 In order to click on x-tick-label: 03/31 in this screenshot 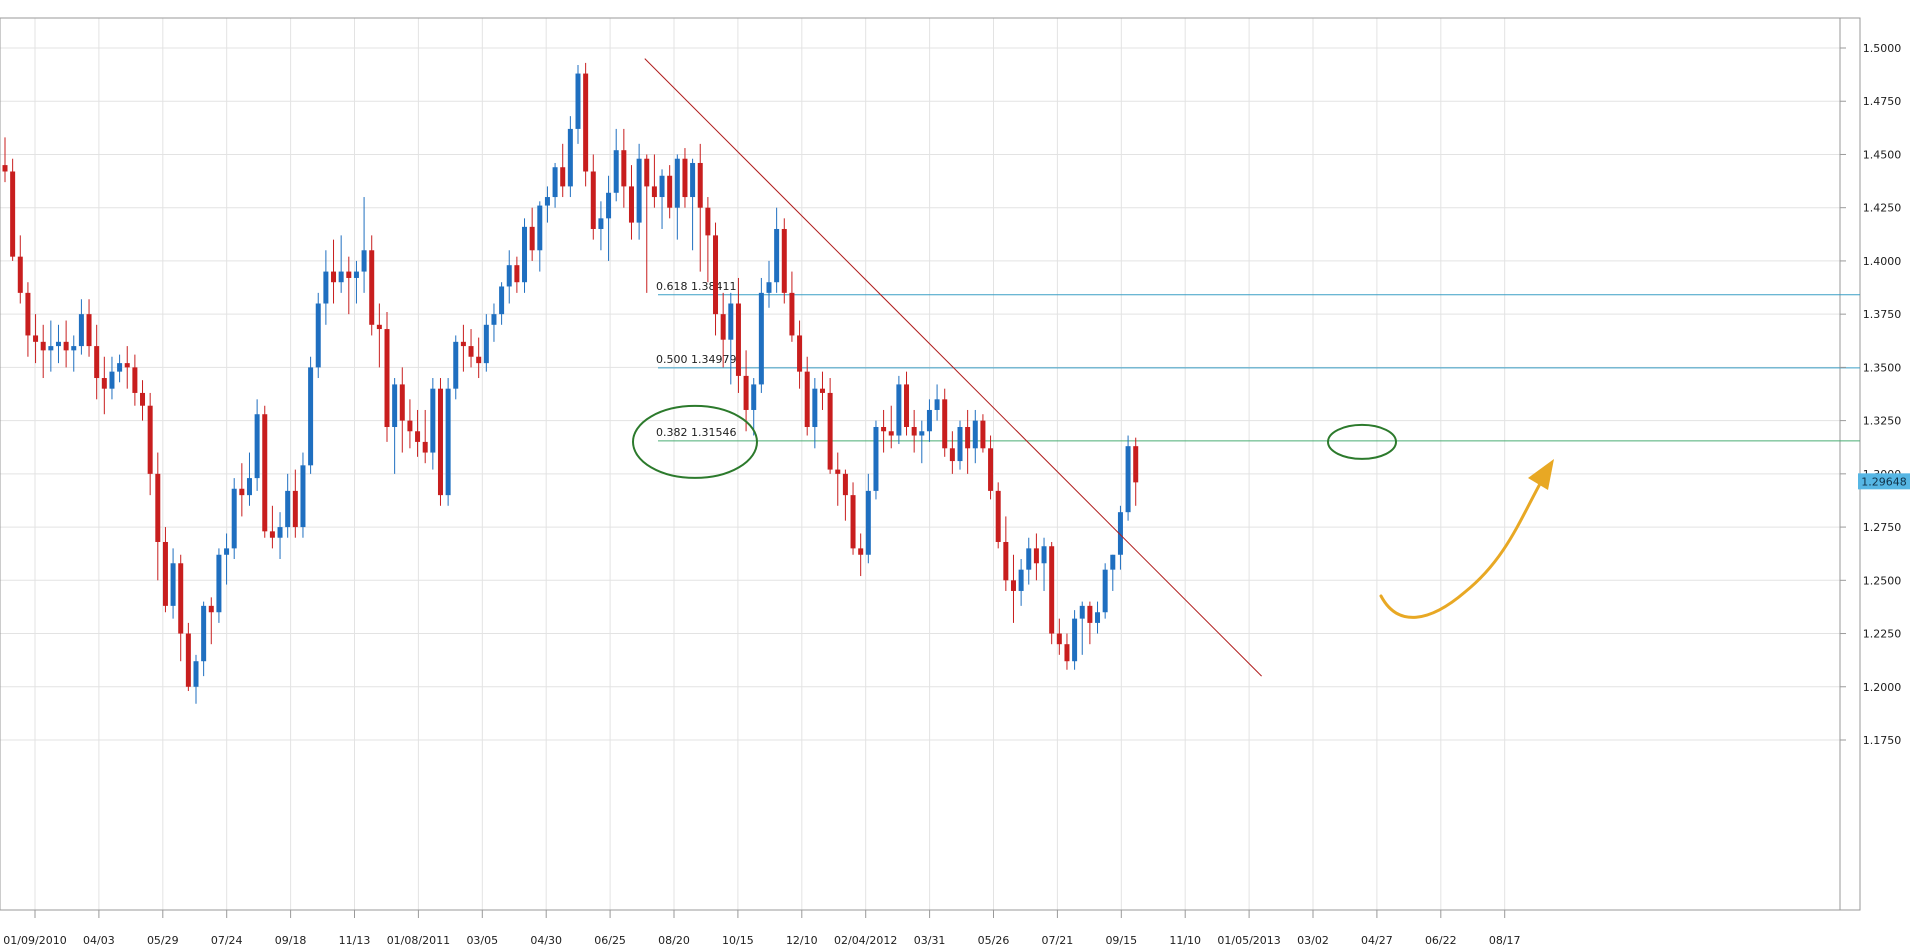, I will do `click(930, 940)`.